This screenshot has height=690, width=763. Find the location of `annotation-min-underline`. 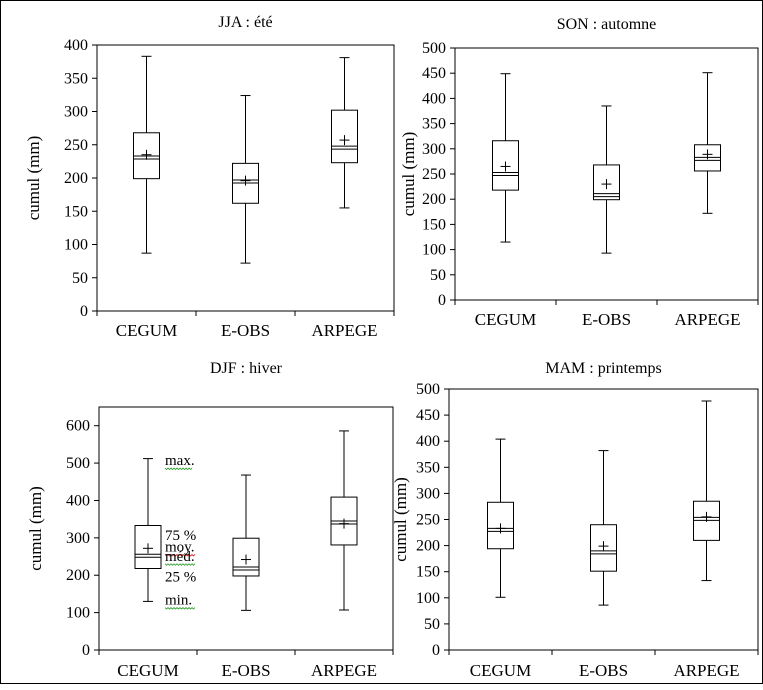

annotation-min-underline is located at coordinates (180, 608).